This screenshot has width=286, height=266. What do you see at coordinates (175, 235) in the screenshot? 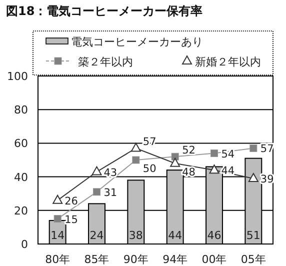
I see `data-label: 44` at bounding box center [175, 235].